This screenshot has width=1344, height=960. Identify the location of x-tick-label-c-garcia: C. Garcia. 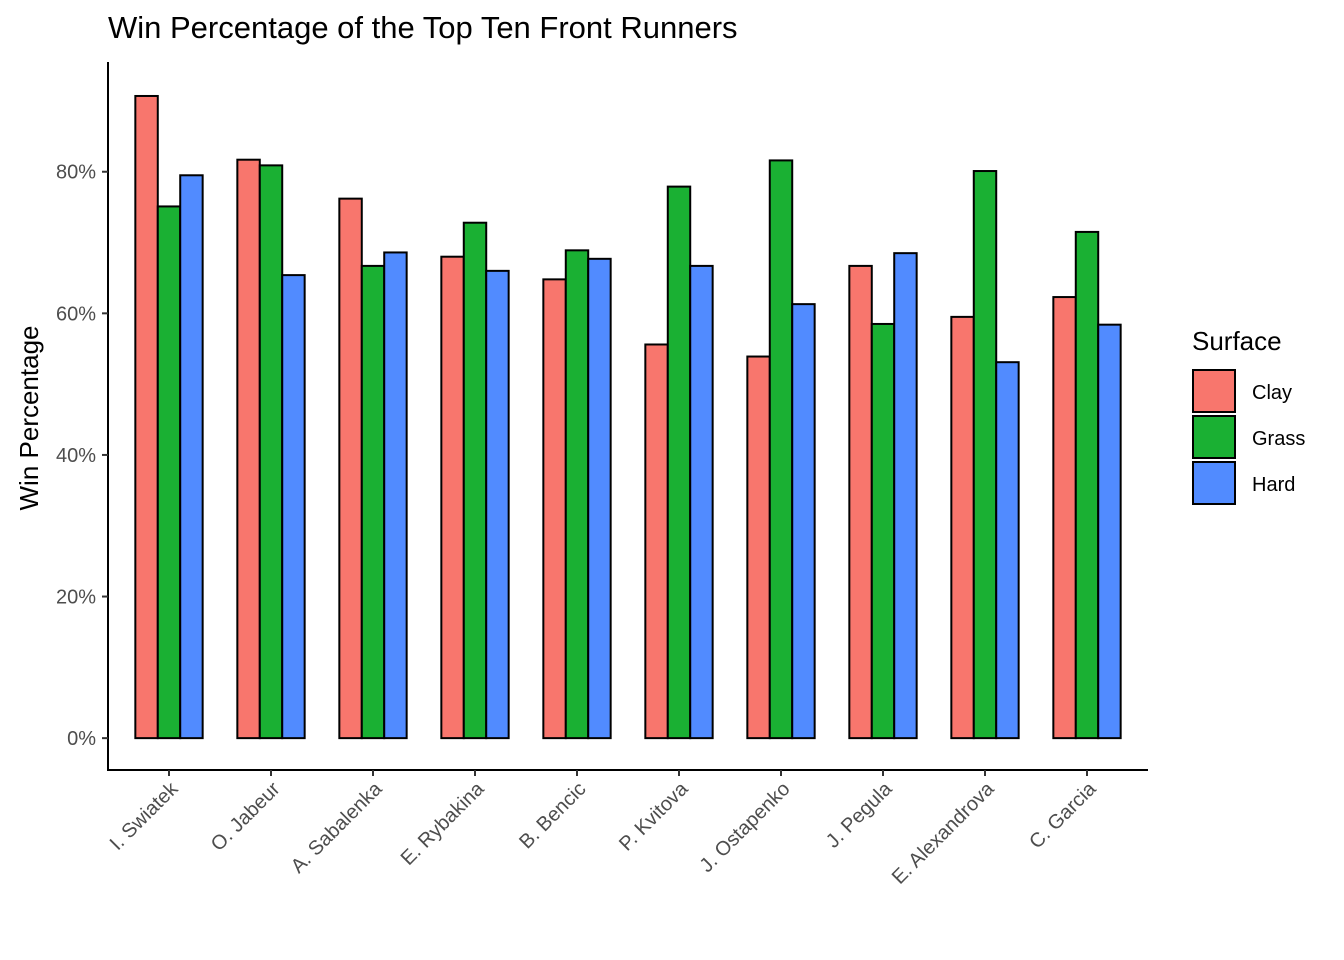
(1063, 815).